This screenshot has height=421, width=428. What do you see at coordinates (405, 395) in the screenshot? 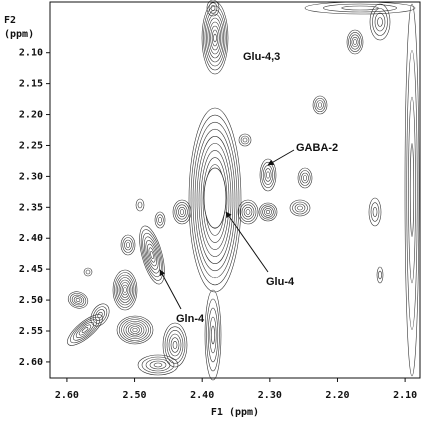
I see `x-tick-label: 2.10` at bounding box center [405, 395].